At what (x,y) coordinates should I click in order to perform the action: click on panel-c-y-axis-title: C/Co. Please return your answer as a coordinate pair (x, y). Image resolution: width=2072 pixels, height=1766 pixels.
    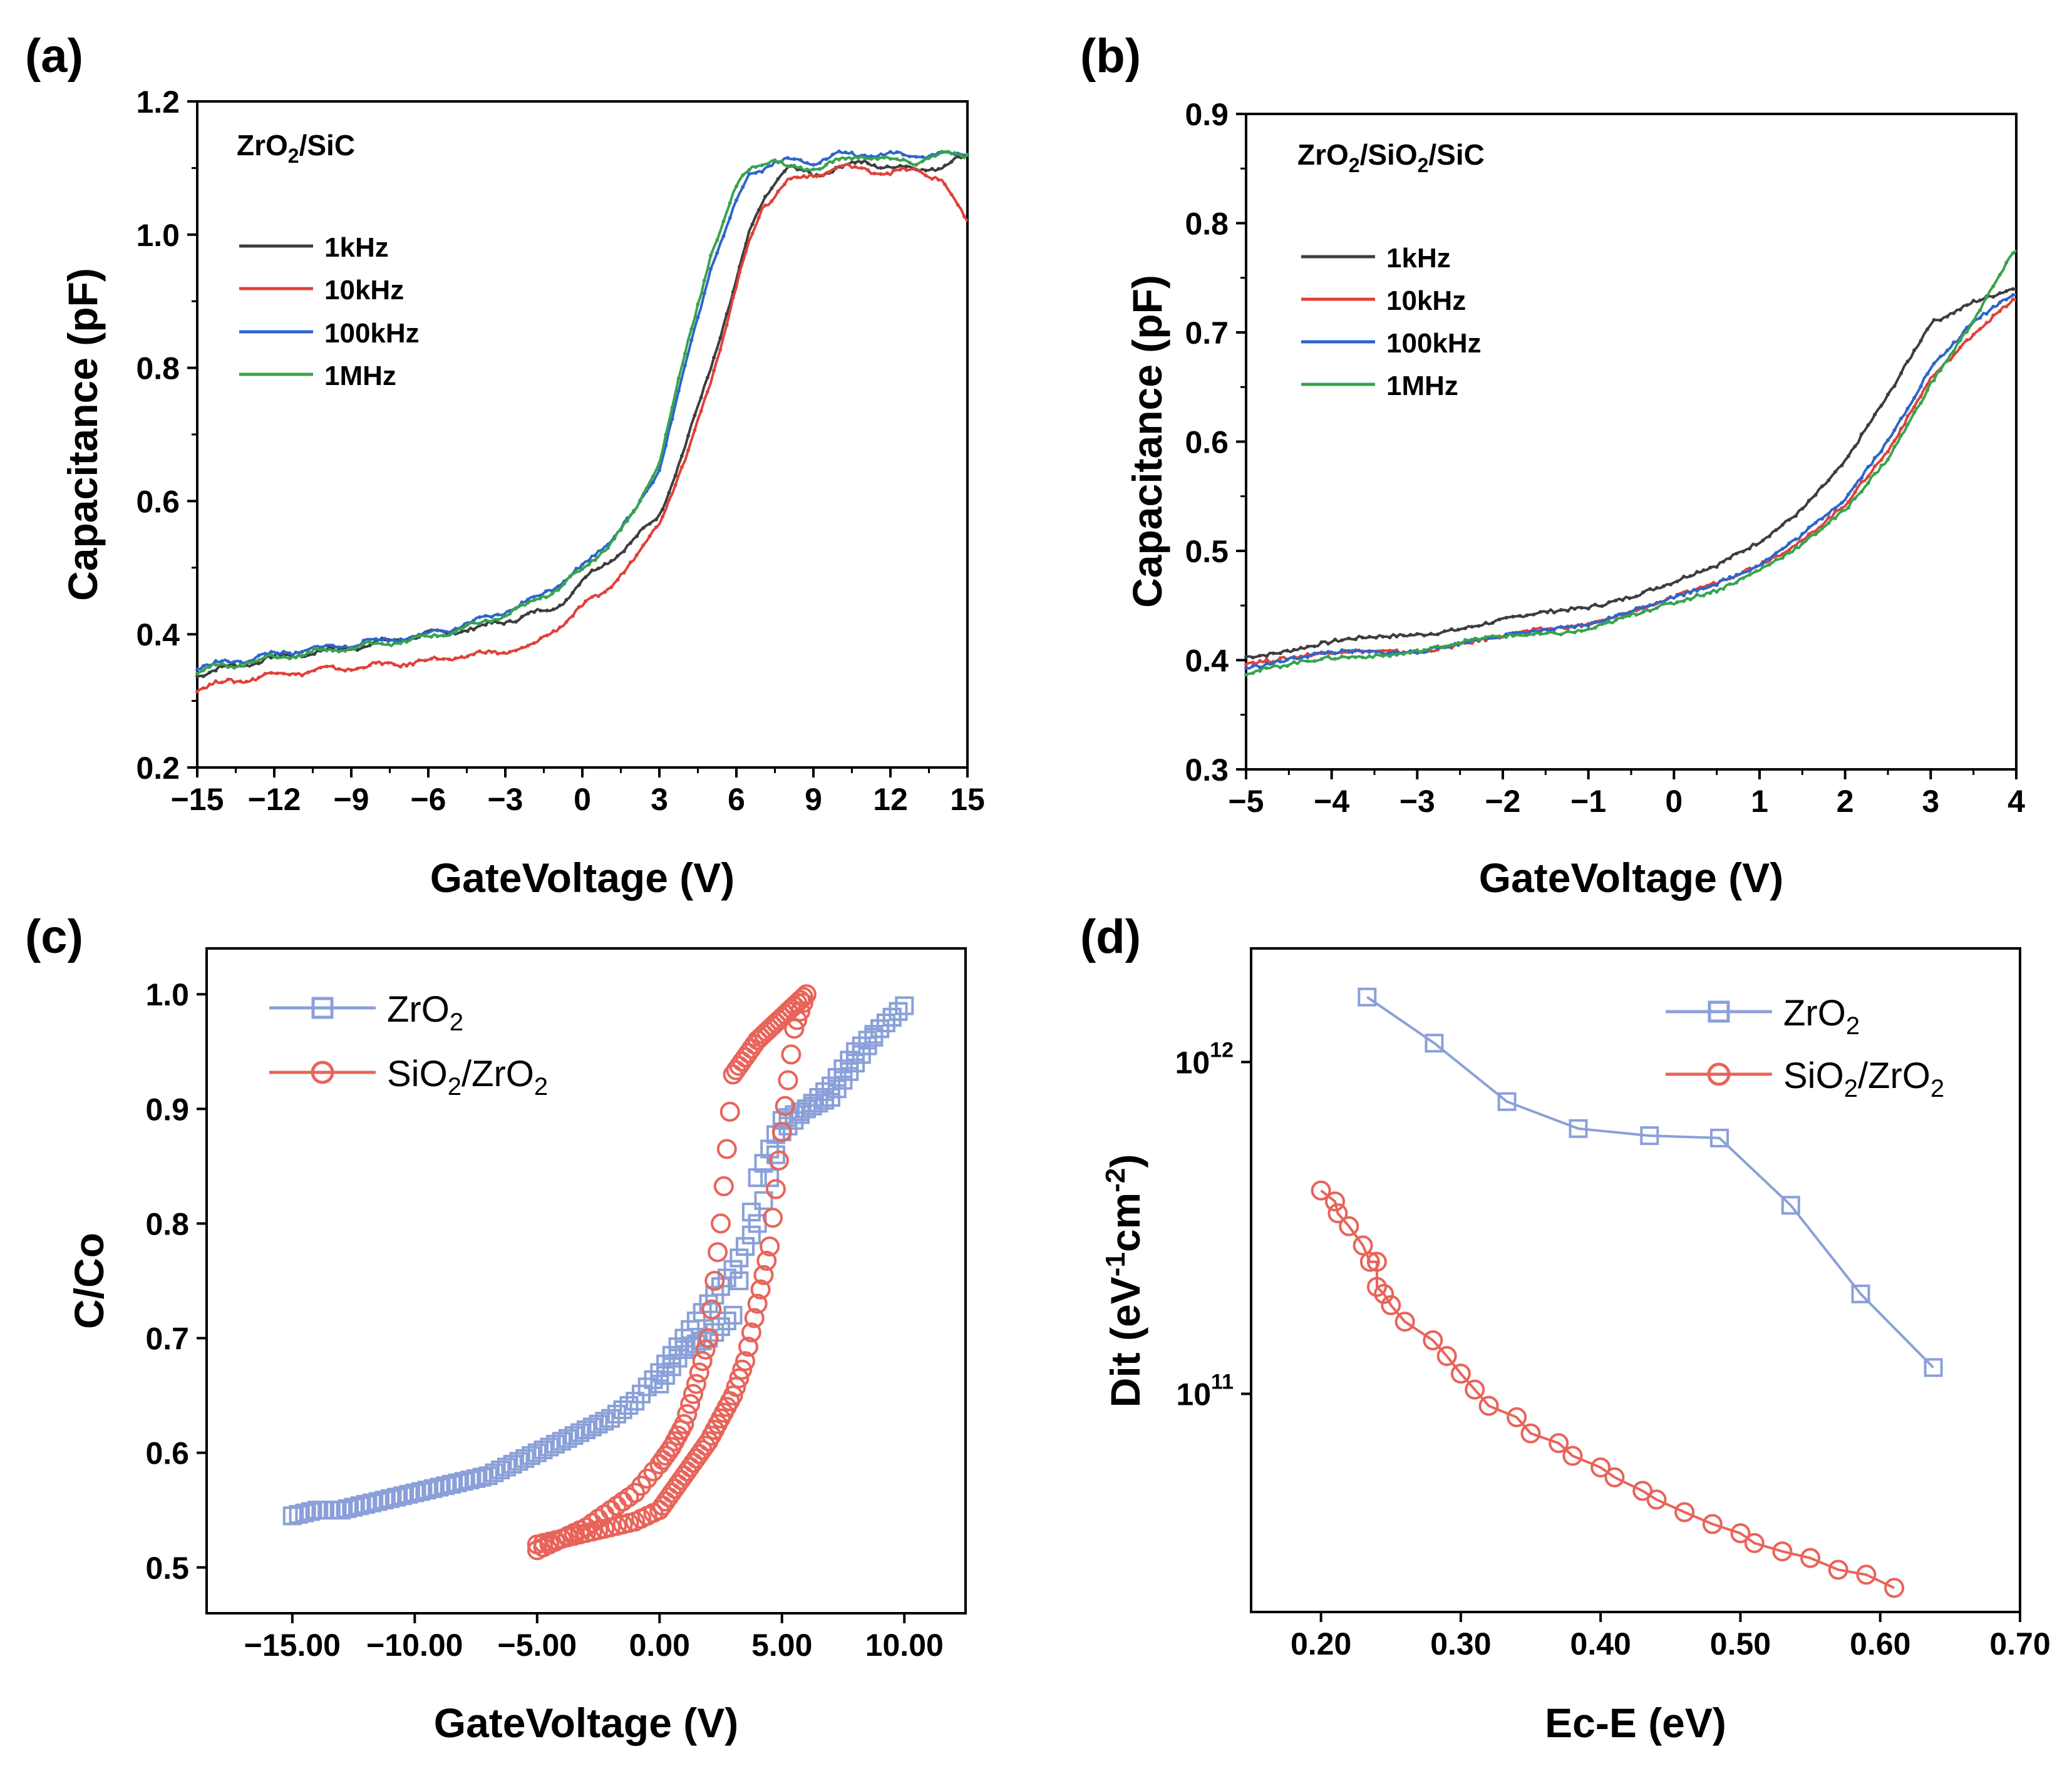
    Looking at the image, I should click on (89, 1281).